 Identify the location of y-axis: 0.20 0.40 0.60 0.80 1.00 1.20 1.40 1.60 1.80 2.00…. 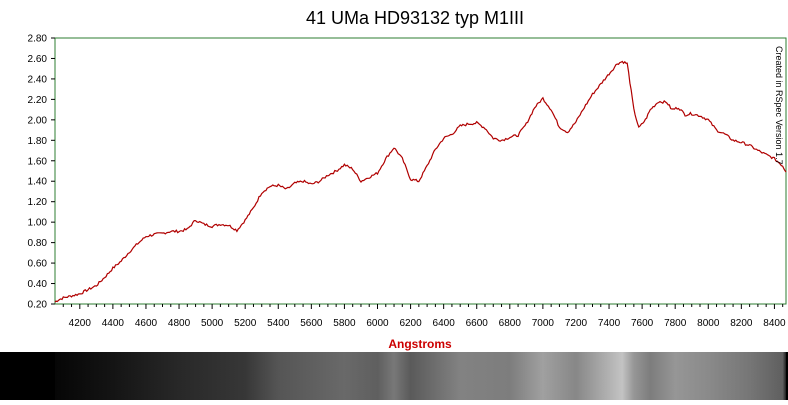
(41, 172).